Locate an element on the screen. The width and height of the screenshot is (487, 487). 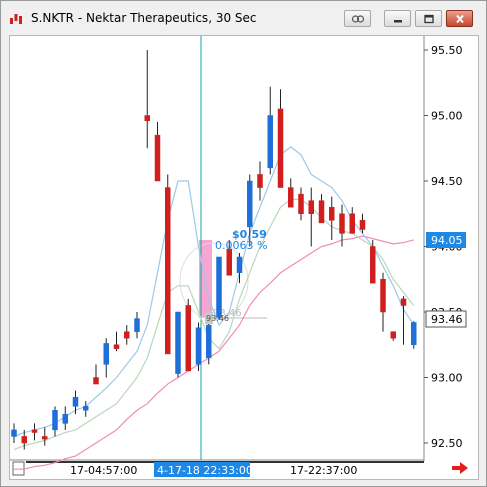
last-price-label: 94.05 is located at coordinates (447, 240).